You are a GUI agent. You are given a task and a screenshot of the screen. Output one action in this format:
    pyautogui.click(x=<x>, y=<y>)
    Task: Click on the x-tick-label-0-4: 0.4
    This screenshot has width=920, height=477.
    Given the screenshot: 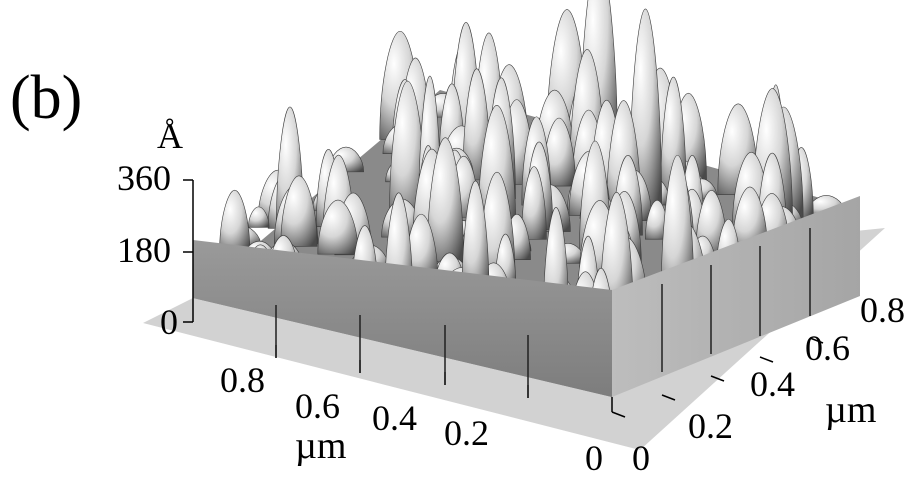 What is the action you would take?
    pyautogui.click(x=394, y=418)
    